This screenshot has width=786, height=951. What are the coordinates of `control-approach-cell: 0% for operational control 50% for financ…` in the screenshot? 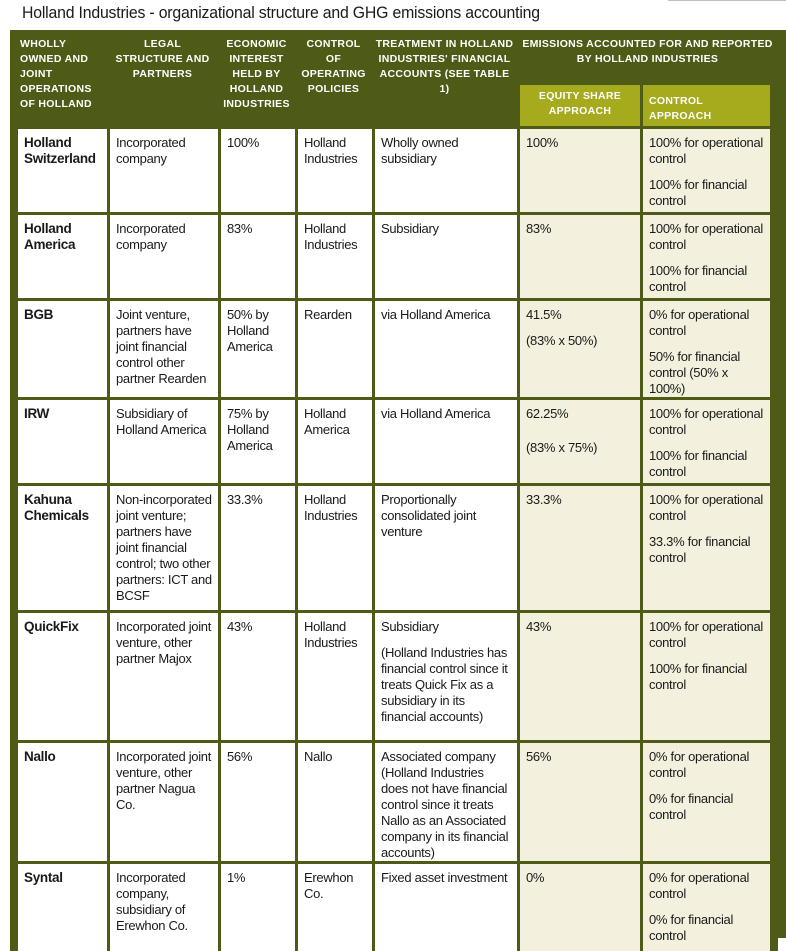 It's located at (709, 347).